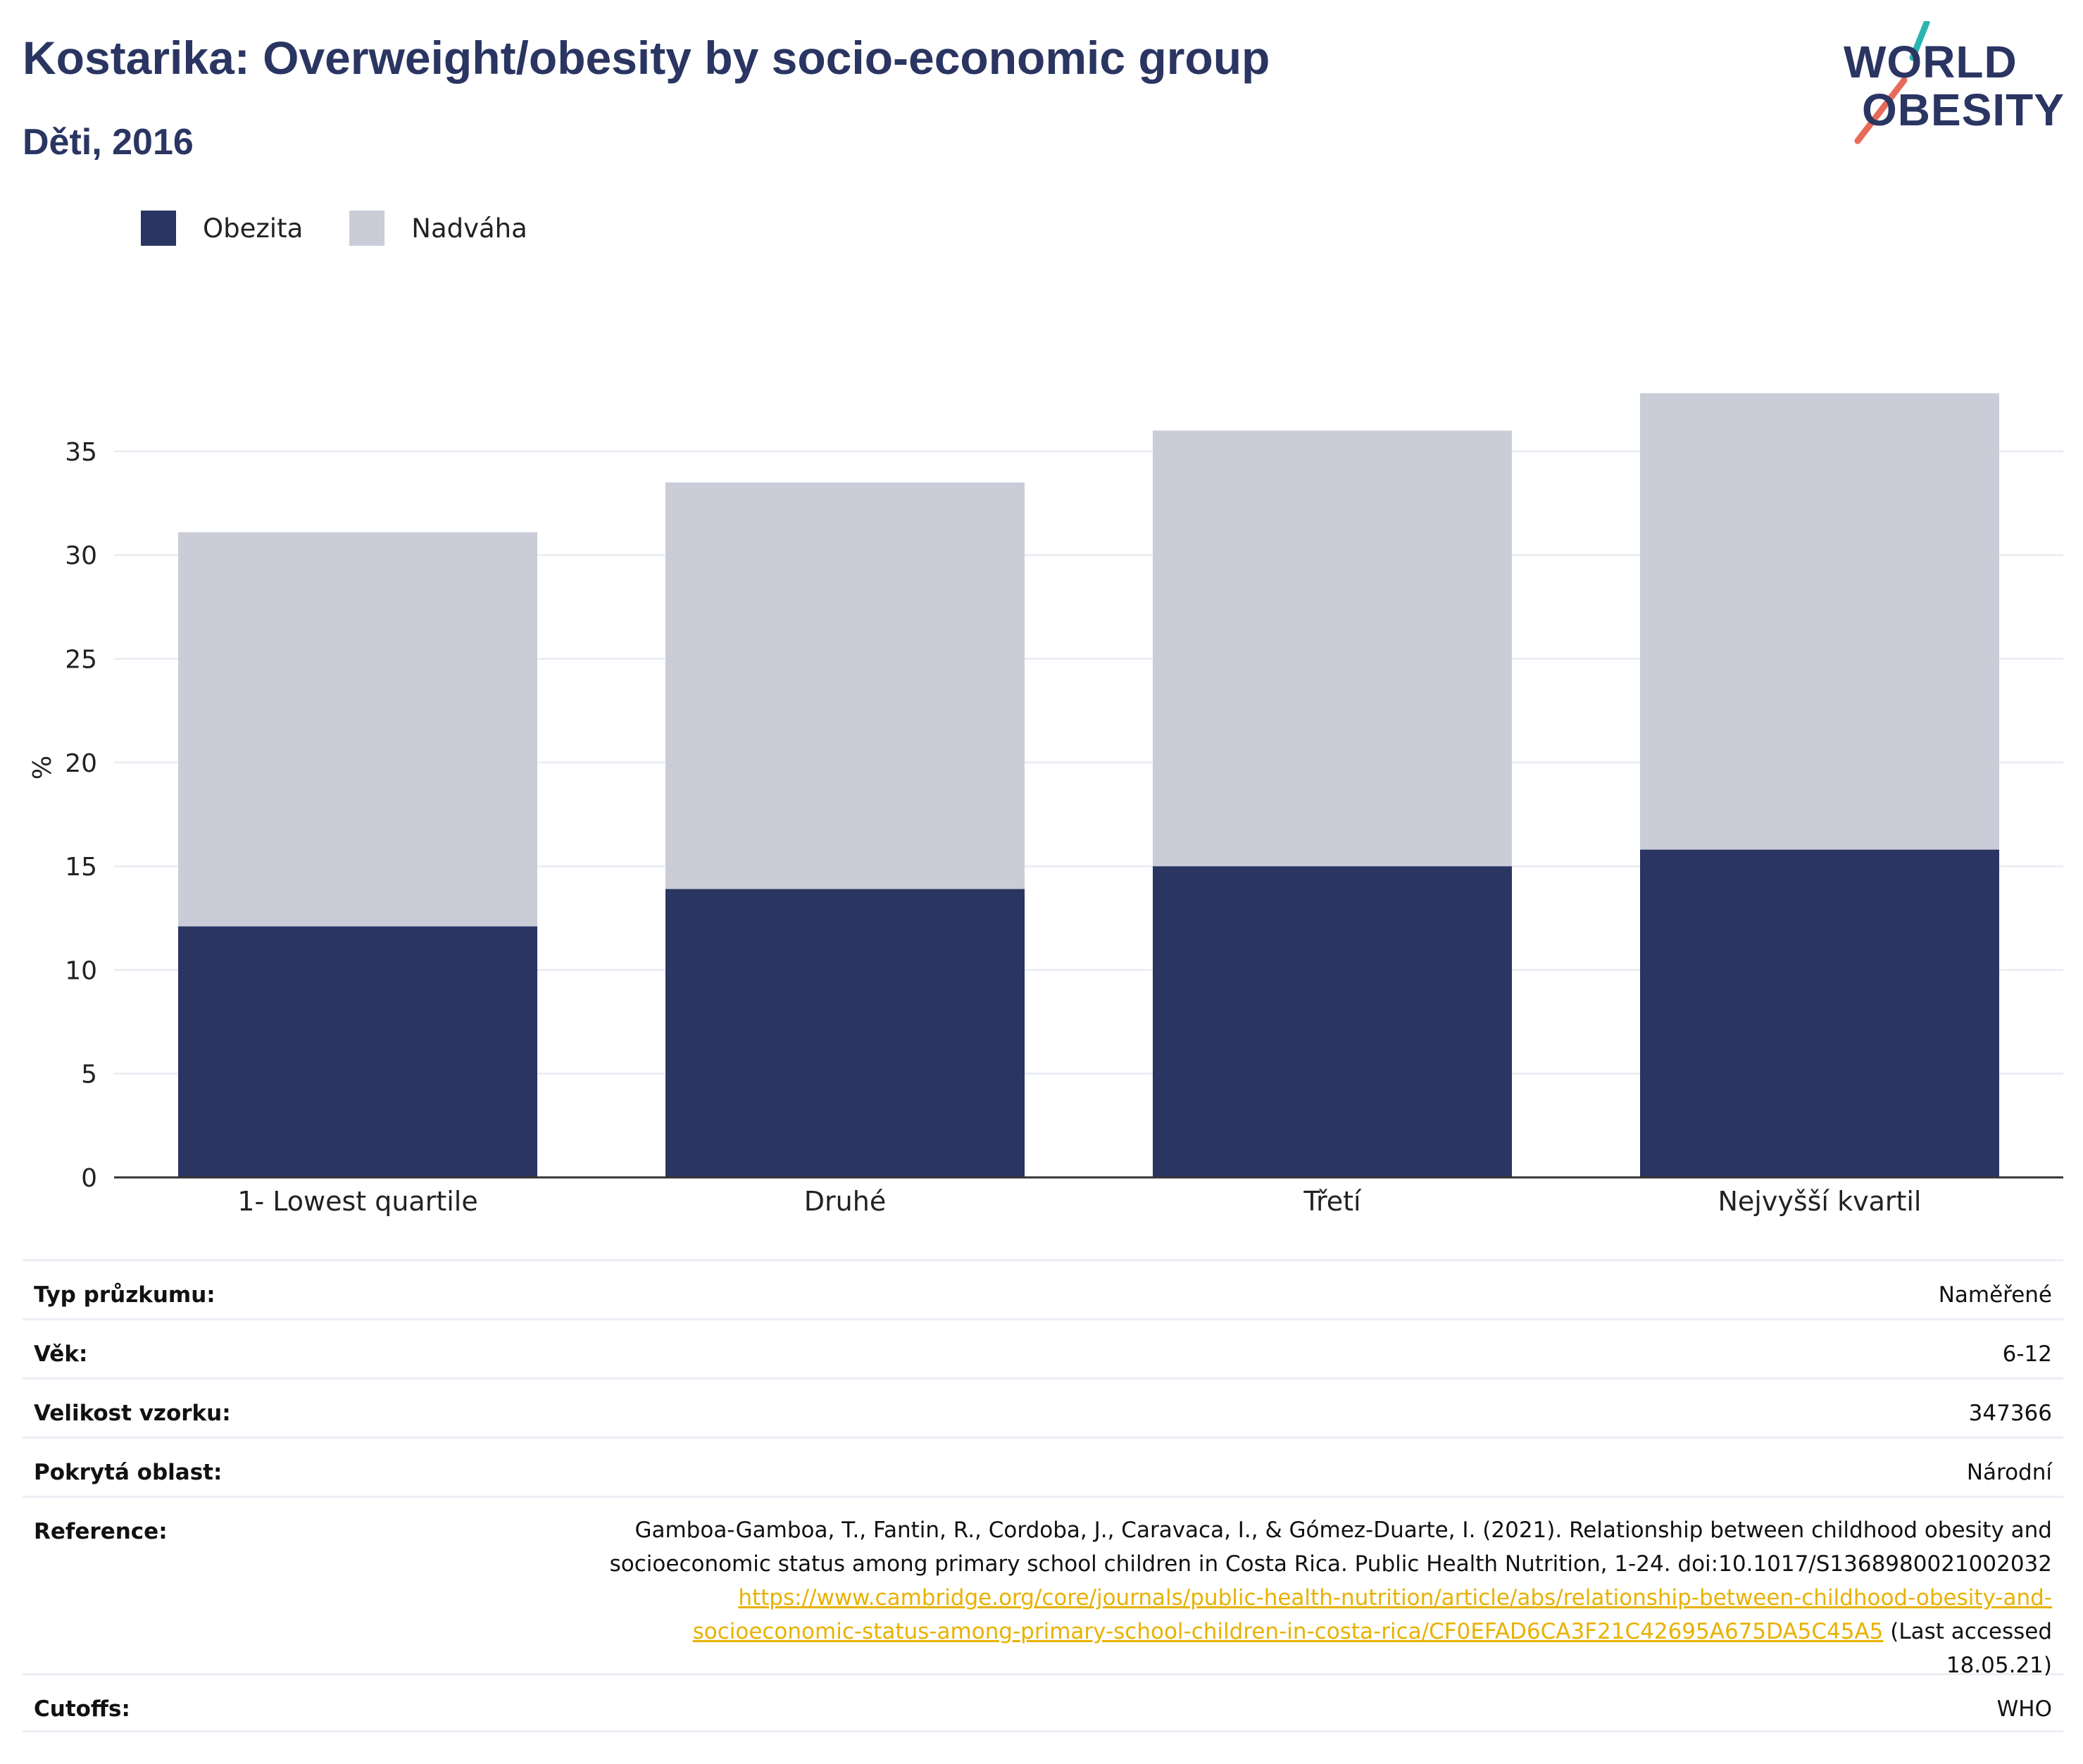 This screenshot has width=2083, height=1764. I want to click on x-category-label: Nejvyšší kvartil, so click(1820, 1201).